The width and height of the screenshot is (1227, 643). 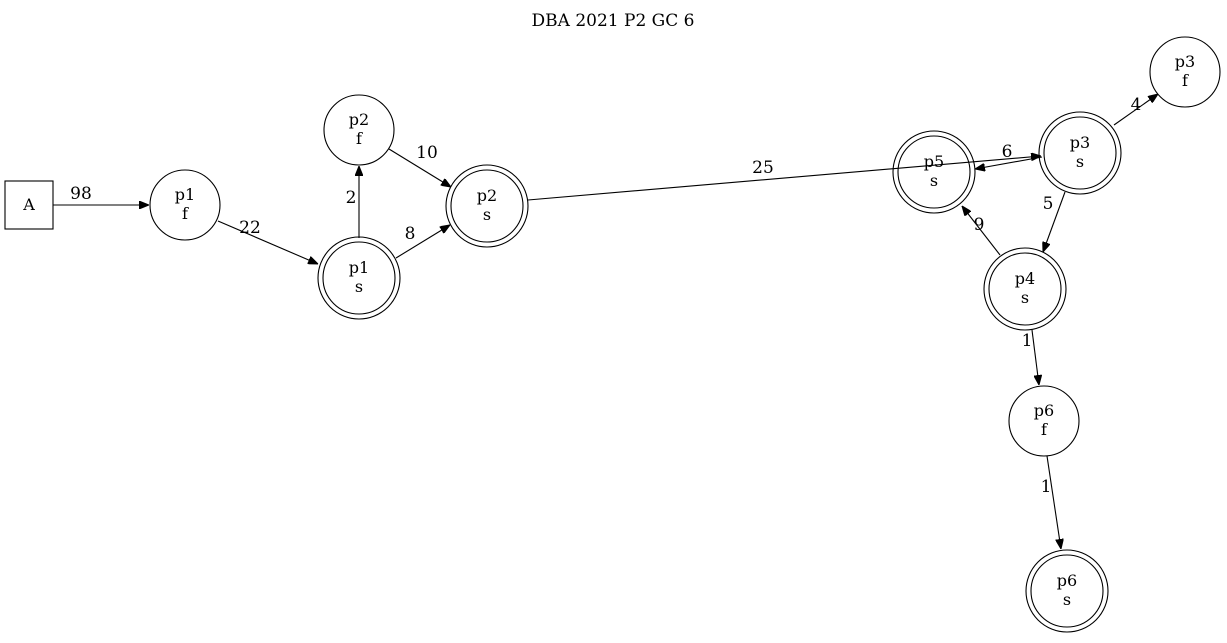 I want to click on node-p2-f: p2 f, so click(x=359, y=130).